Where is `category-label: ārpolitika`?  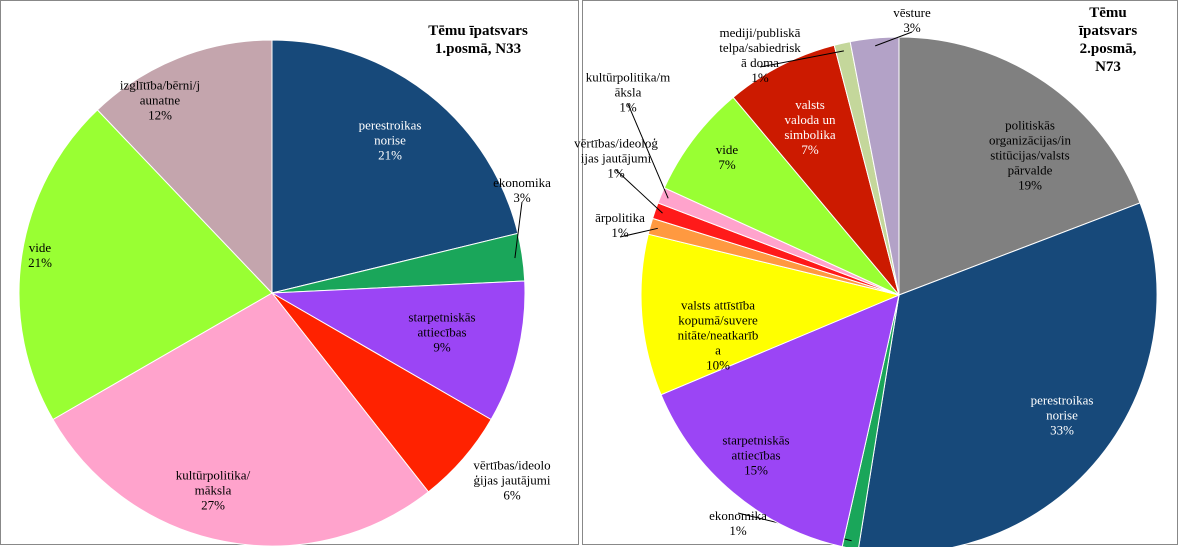 category-label: ārpolitika is located at coordinates (620, 217).